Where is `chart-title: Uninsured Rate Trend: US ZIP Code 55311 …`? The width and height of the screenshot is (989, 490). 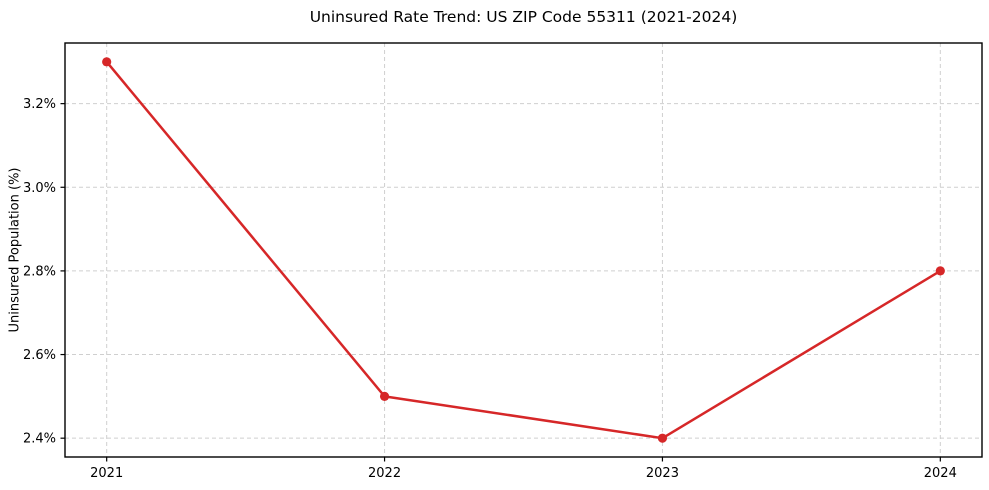 chart-title: Uninsured Rate Trend: US ZIP Code 55311 … is located at coordinates (523, 17).